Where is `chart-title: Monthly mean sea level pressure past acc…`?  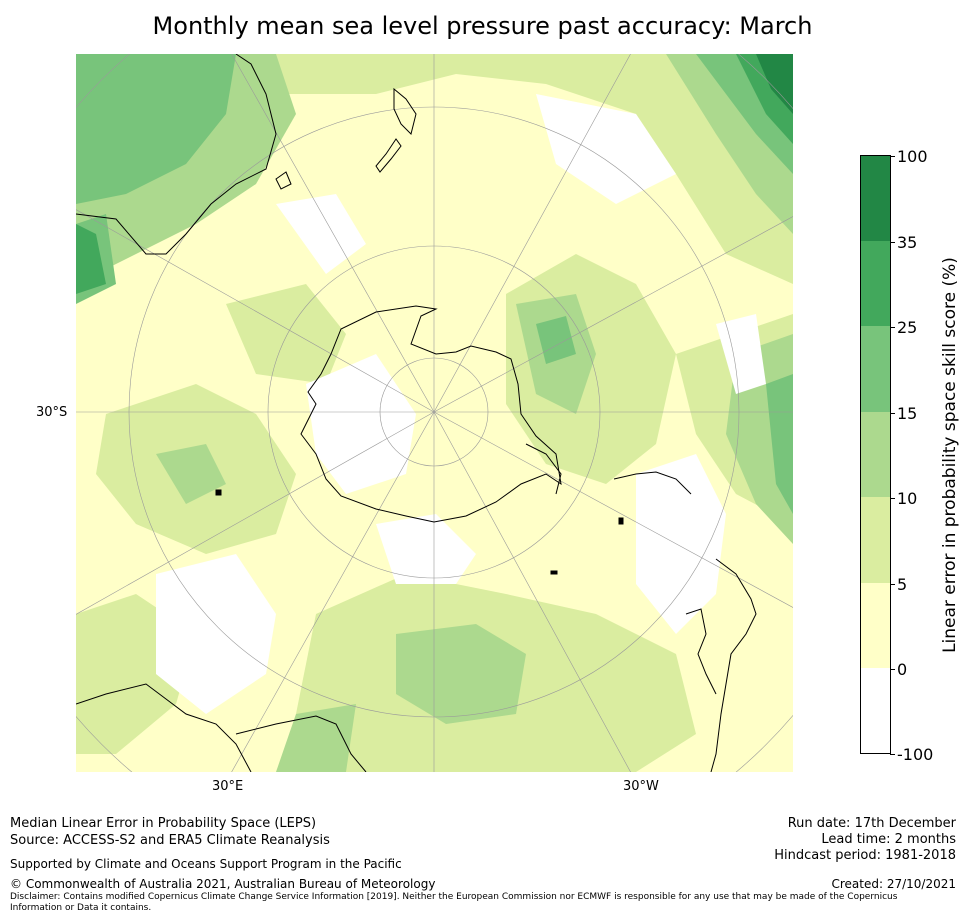 chart-title: Monthly mean sea level pressure past acc… is located at coordinates (482, 26).